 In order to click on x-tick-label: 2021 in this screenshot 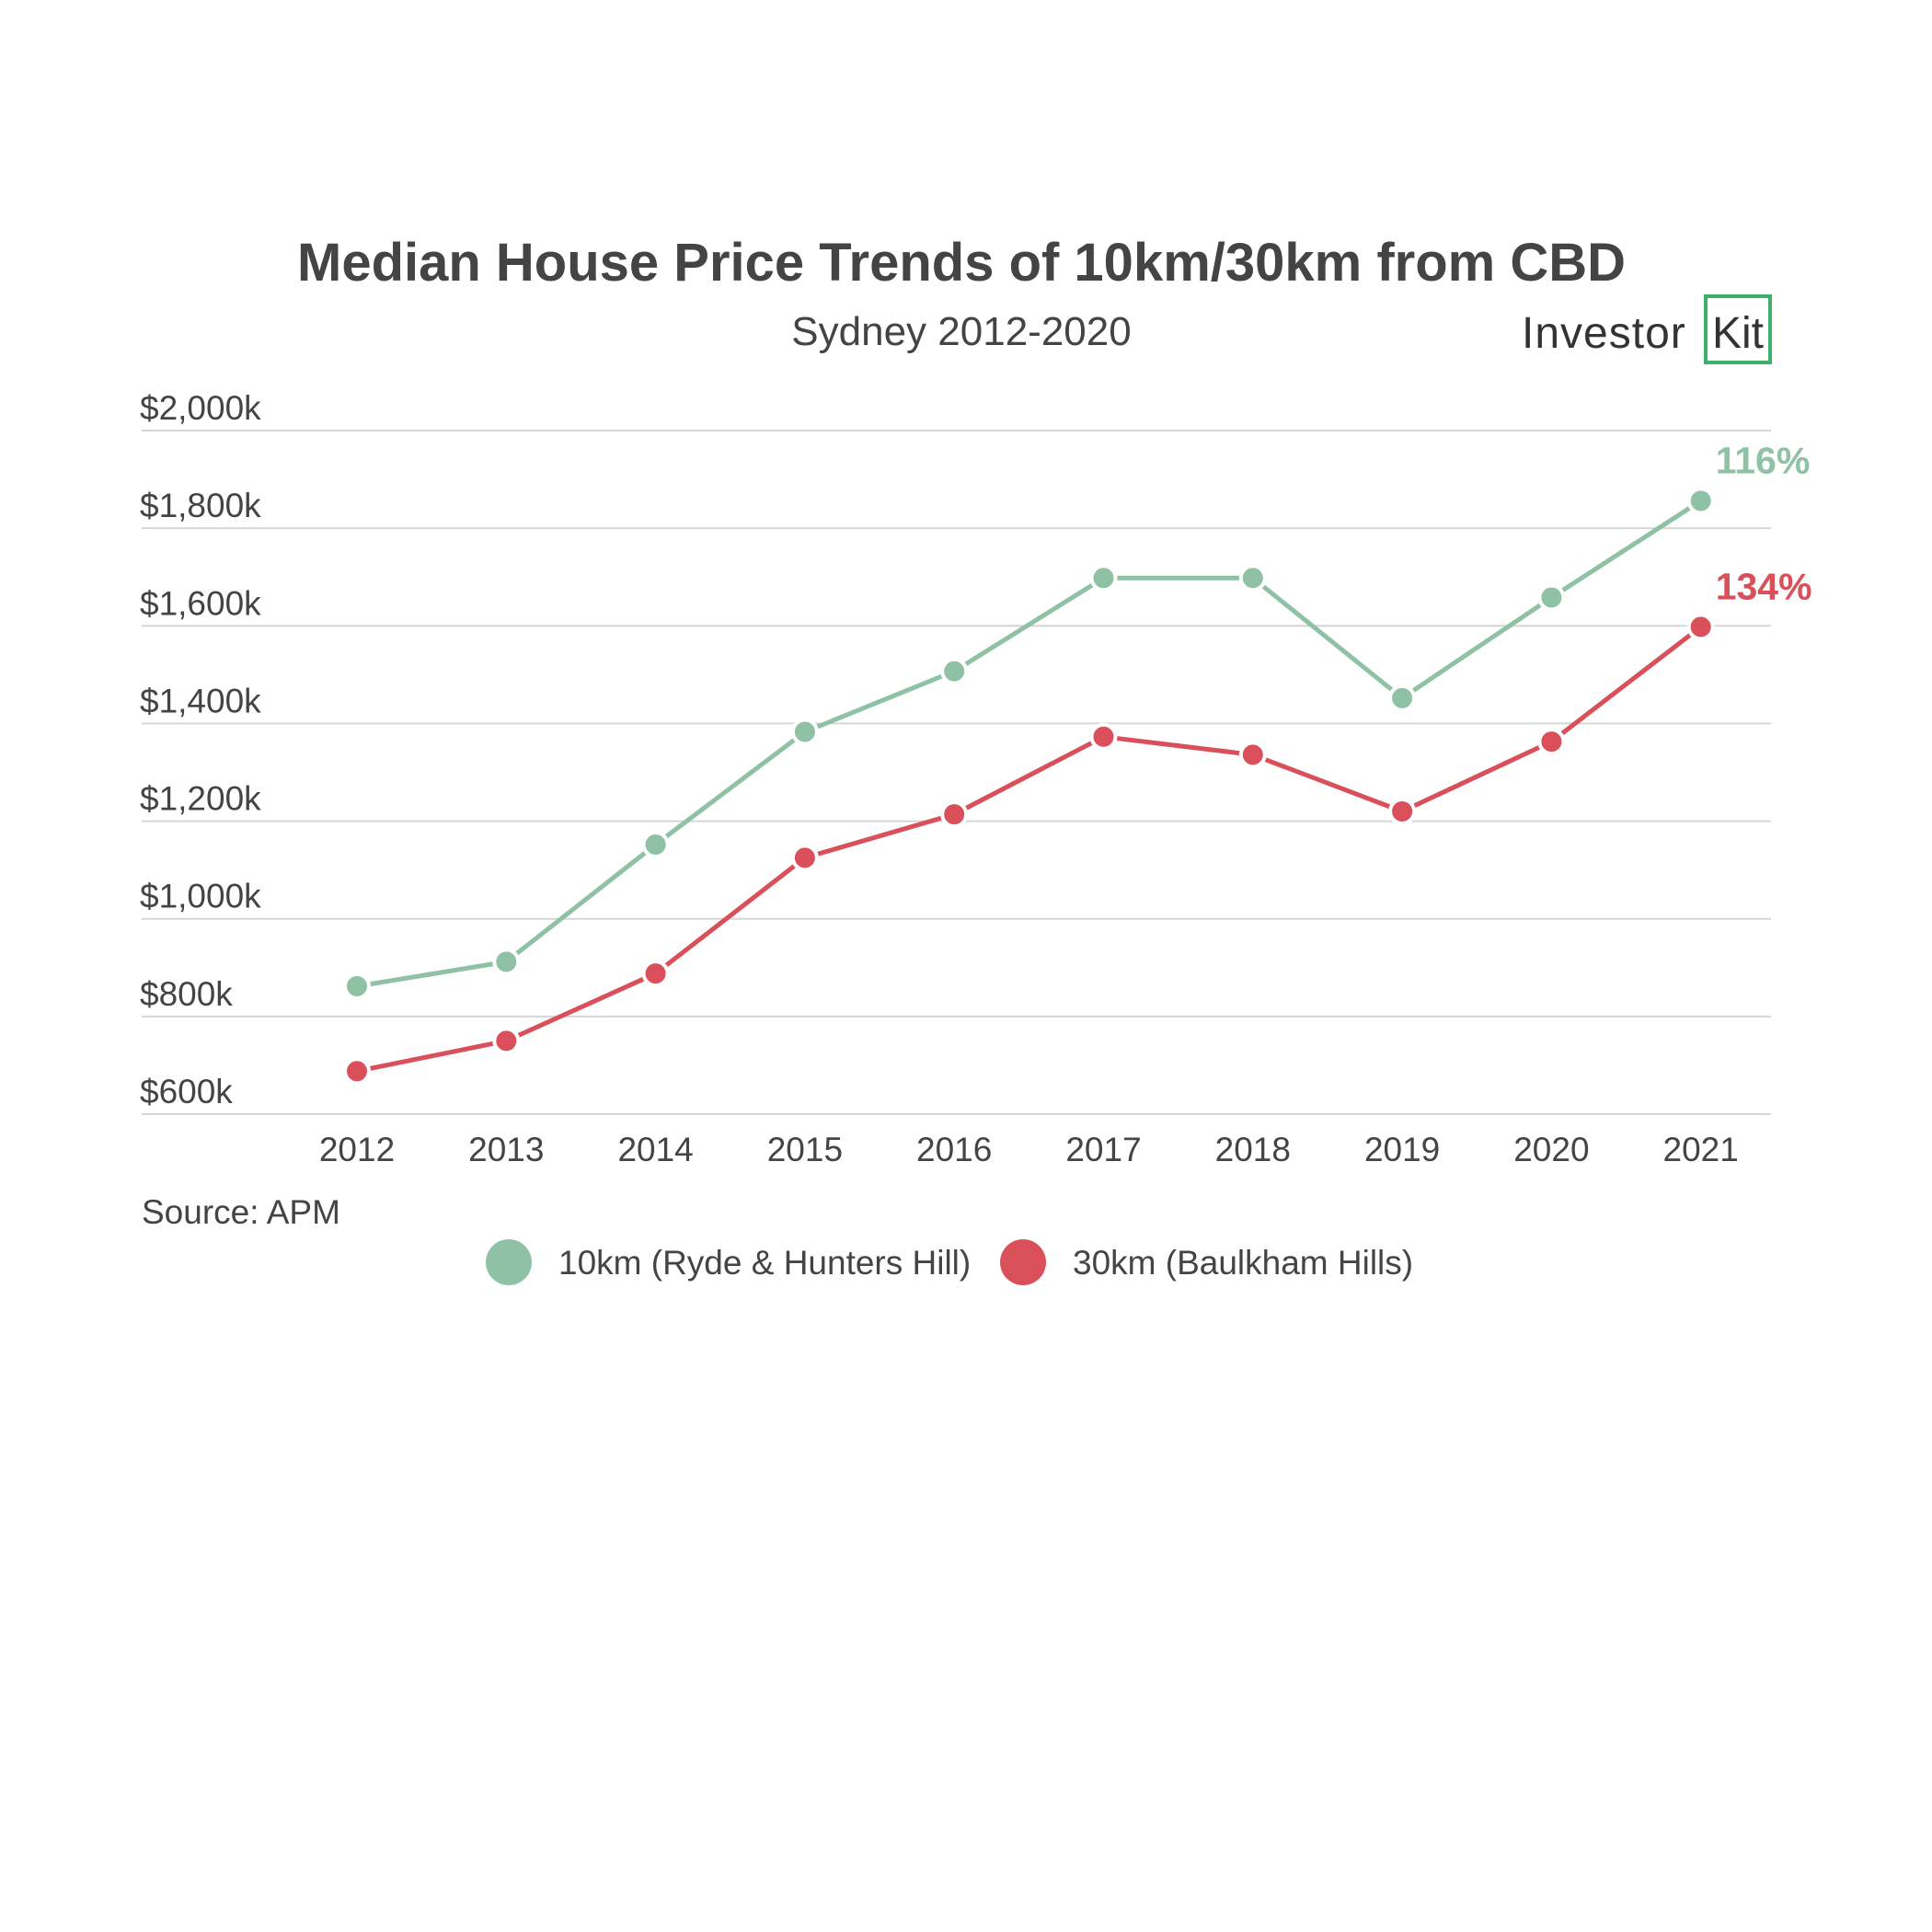, I will do `click(1701, 1149)`.